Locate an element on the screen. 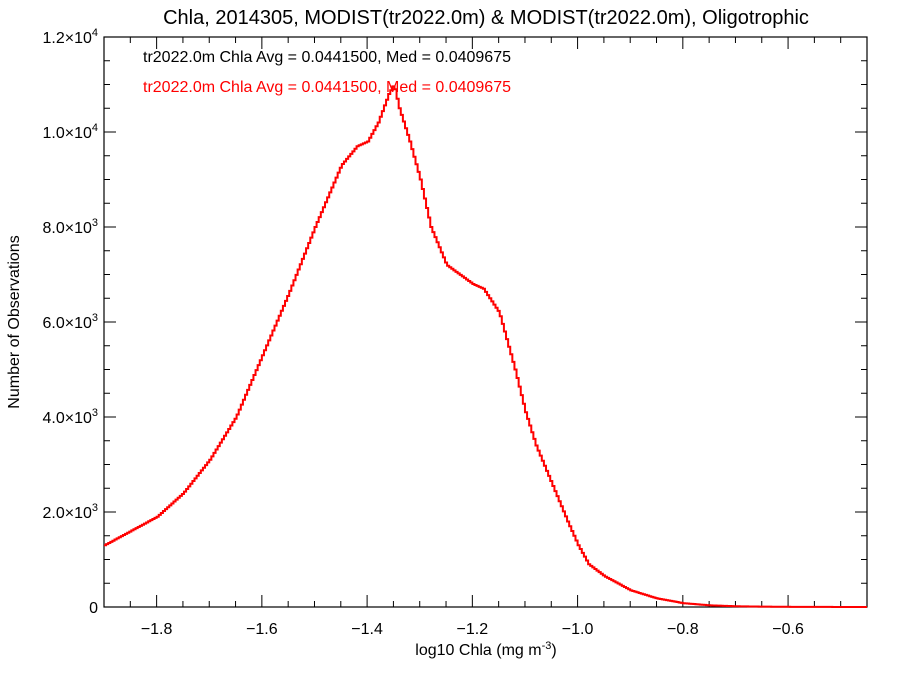  y-tick-label: 6.0×10³ is located at coordinates (70, 322).